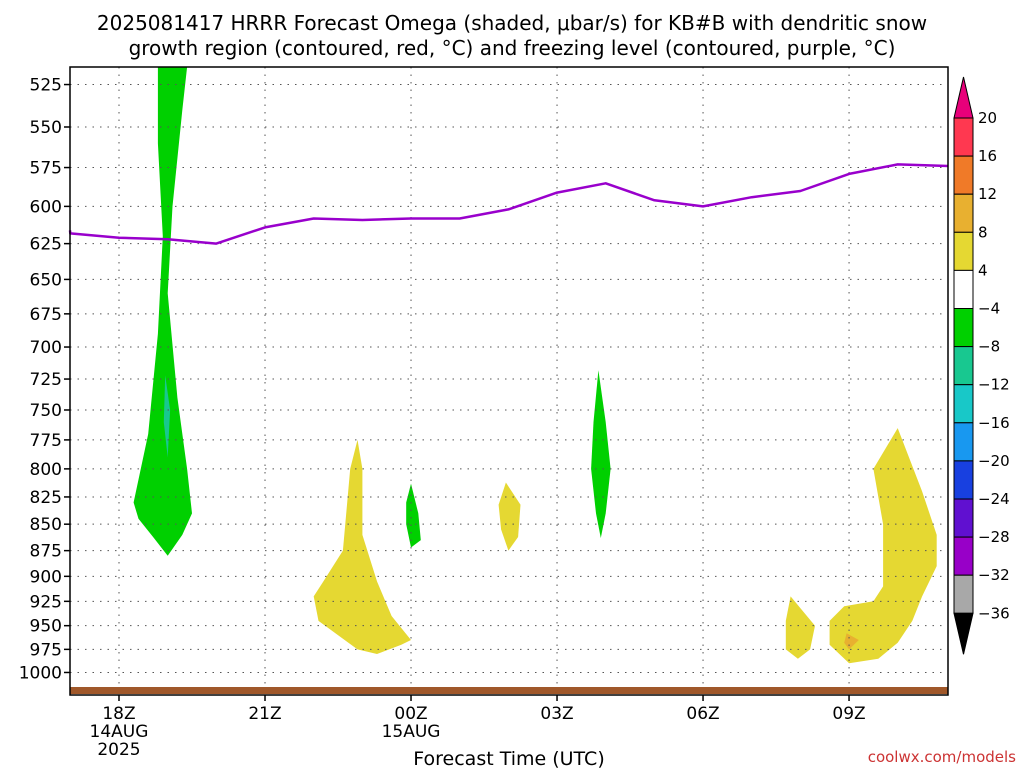 The width and height of the screenshot is (1024, 768). I want to click on colorbar-level-label: 8, so click(983, 232).